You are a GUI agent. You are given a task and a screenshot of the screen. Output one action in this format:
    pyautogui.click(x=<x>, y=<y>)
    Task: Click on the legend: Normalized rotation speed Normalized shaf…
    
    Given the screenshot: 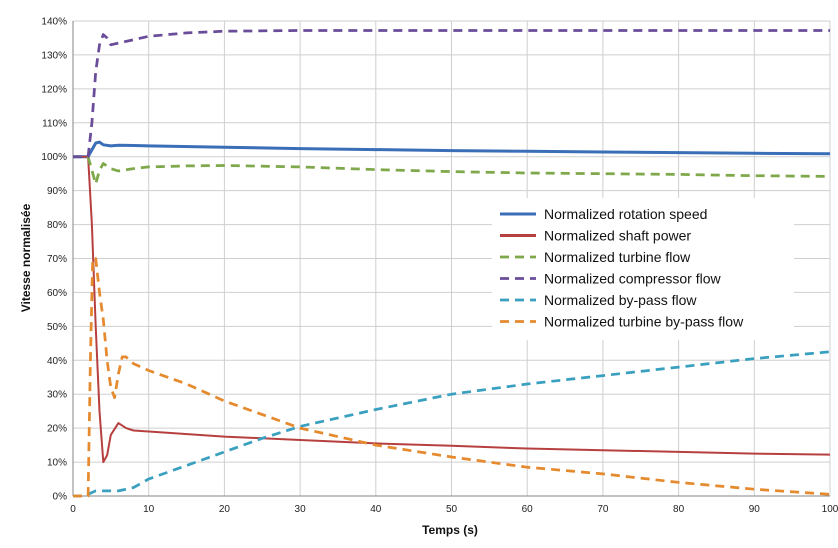 What is the action you would take?
    pyautogui.click(x=643, y=269)
    